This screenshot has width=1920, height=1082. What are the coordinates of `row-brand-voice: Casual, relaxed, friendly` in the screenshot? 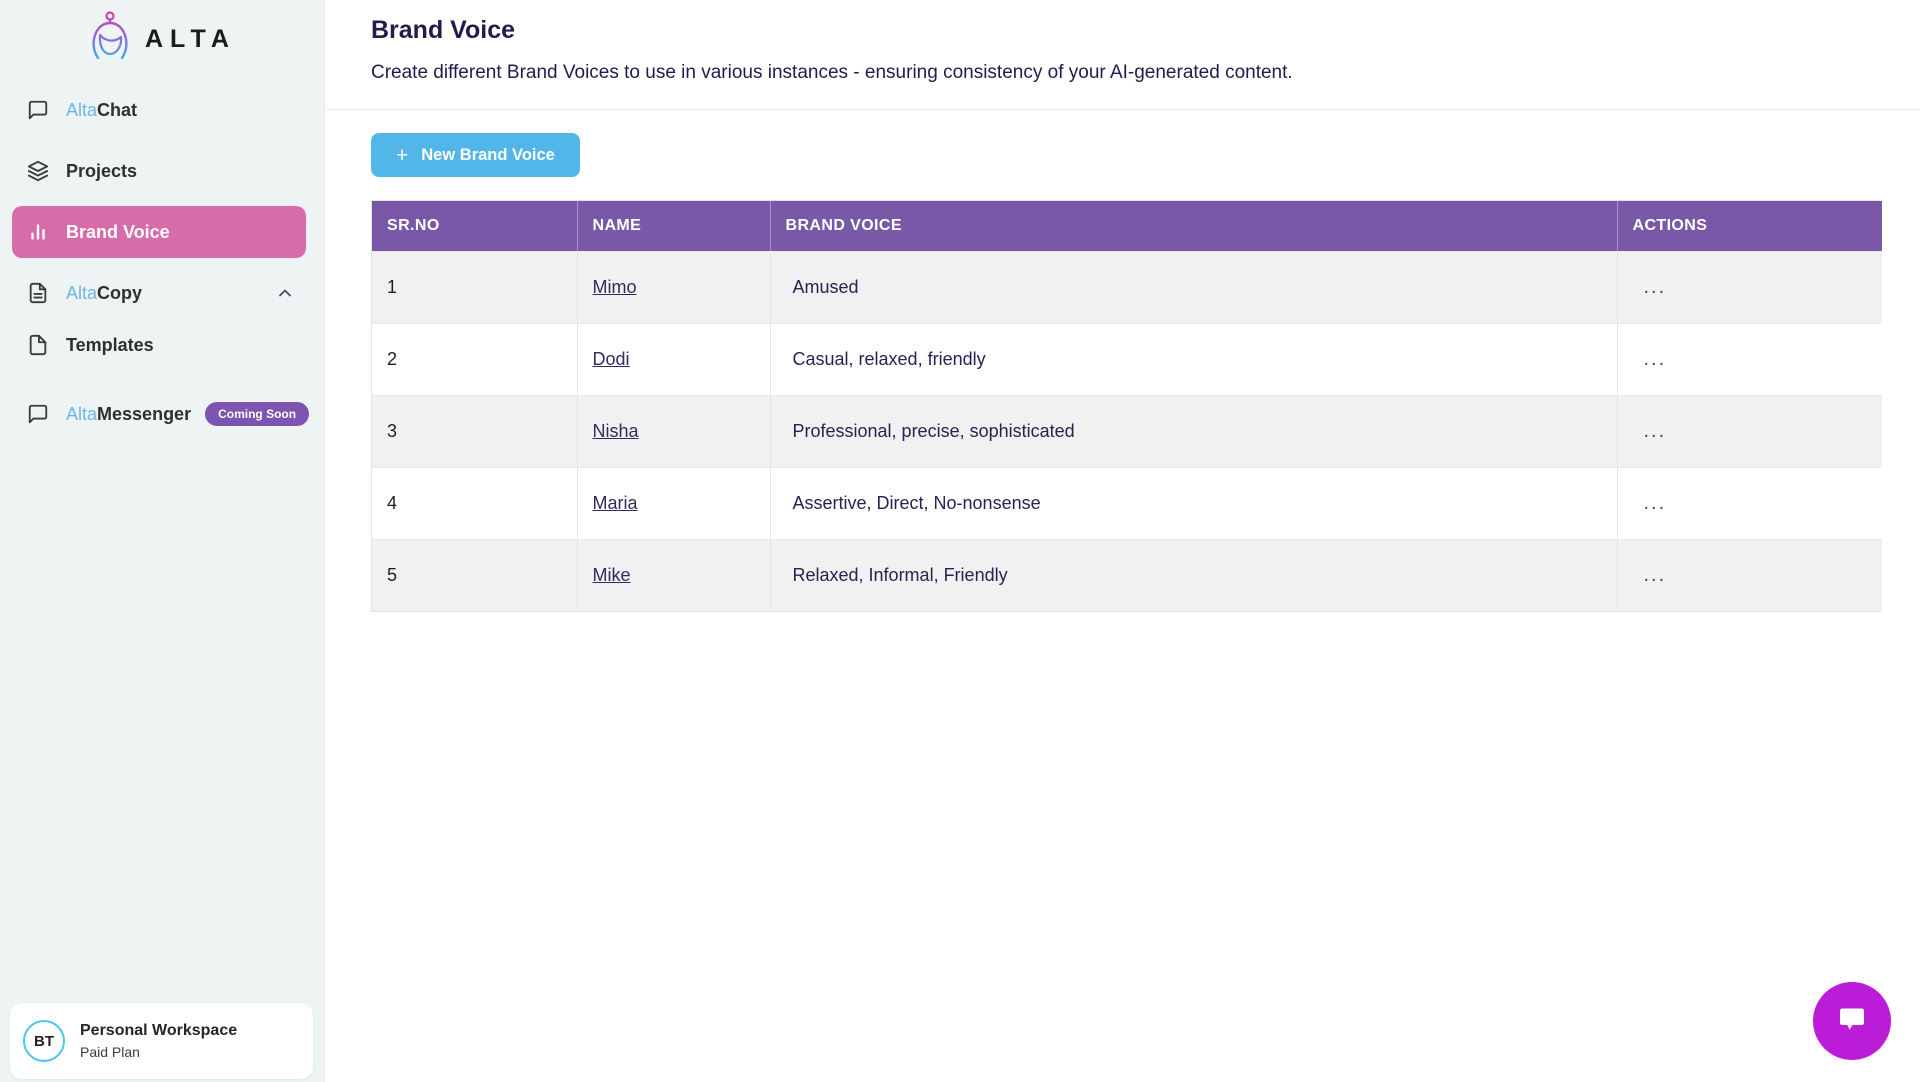 It's located at (1193, 358).